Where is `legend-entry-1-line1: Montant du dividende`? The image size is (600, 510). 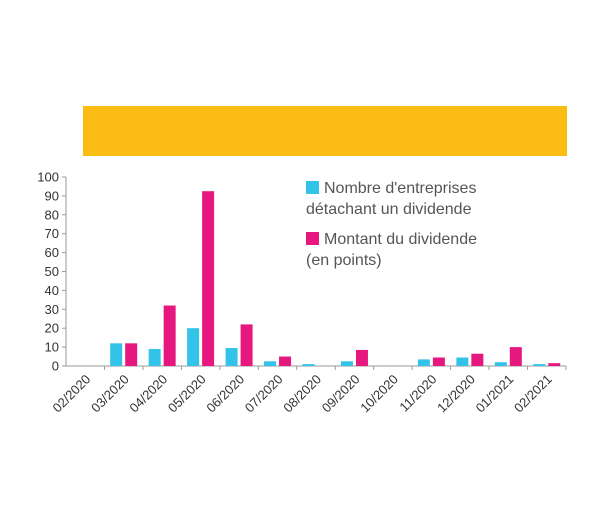 legend-entry-1-line1: Montant du dividende is located at coordinates (400, 239).